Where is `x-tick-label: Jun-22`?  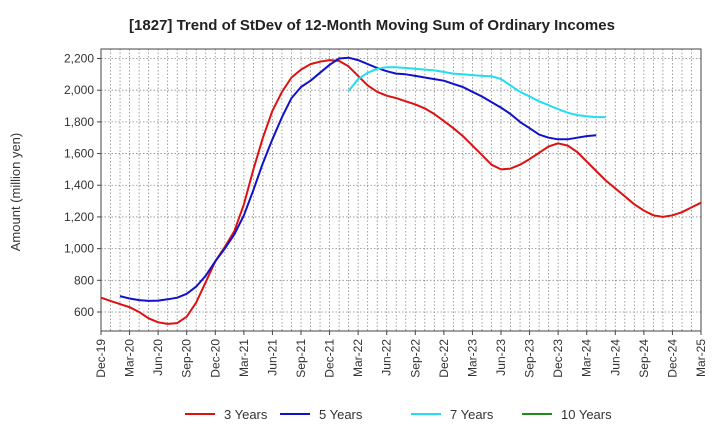 x-tick-label: Jun-22 is located at coordinates (387, 357).